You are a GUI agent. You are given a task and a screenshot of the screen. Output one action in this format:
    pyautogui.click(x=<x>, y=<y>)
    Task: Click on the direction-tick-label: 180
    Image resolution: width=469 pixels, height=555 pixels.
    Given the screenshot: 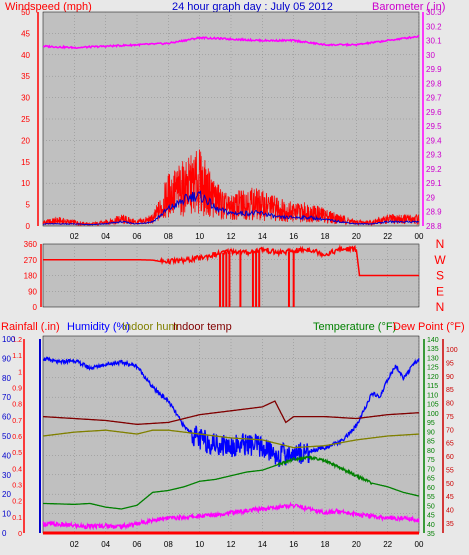 What is the action you would take?
    pyautogui.click(x=31, y=276)
    